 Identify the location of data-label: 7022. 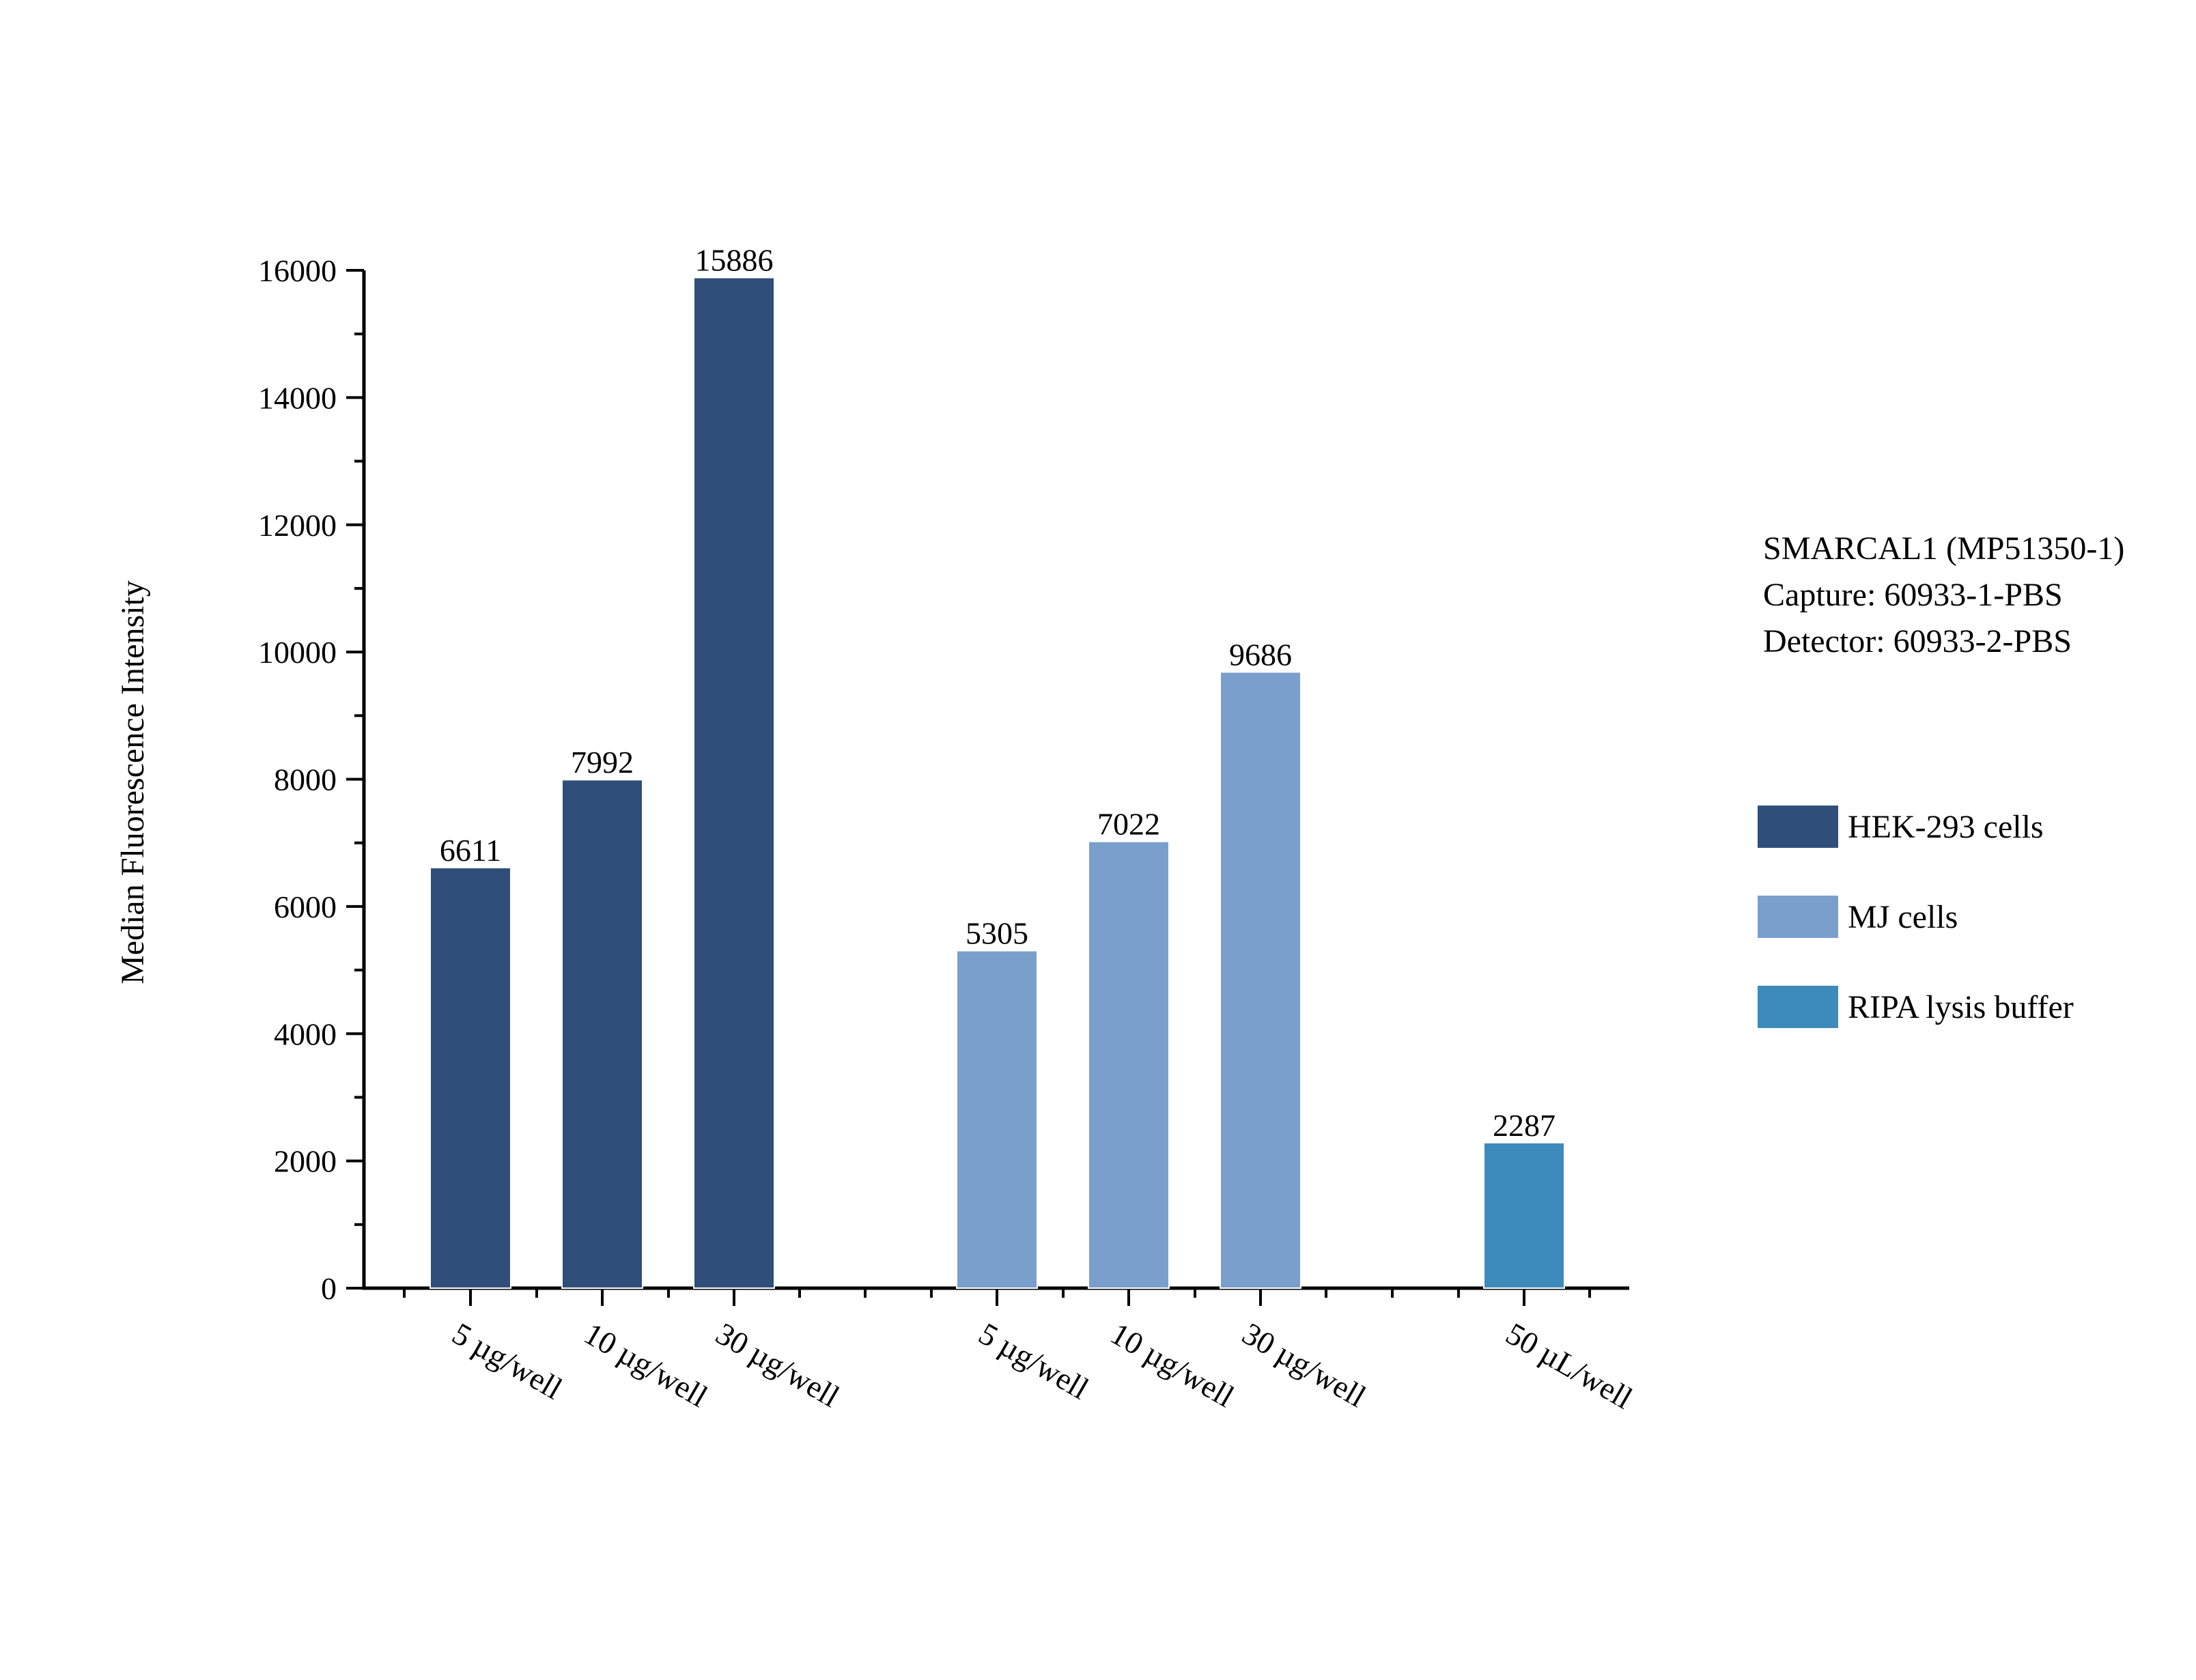
(1128, 824).